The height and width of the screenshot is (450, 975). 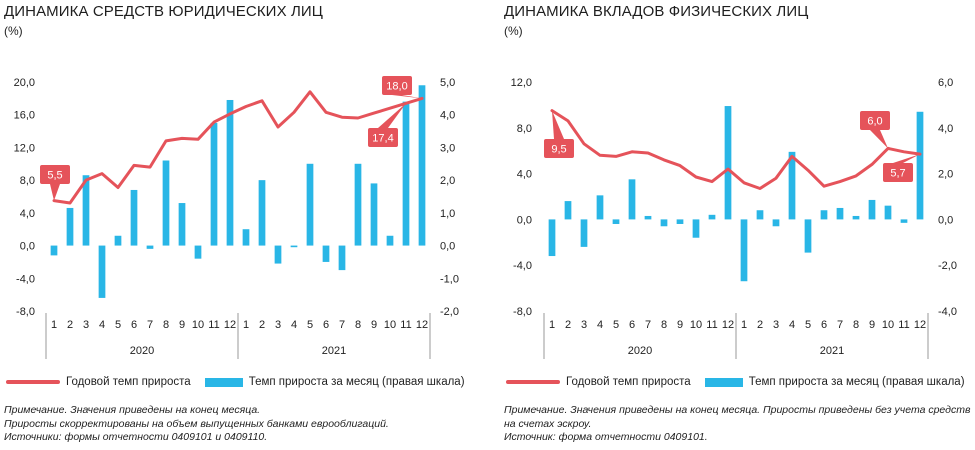 What do you see at coordinates (55, 183) in the screenshot?
I see `data-callout: 5,5` at bounding box center [55, 183].